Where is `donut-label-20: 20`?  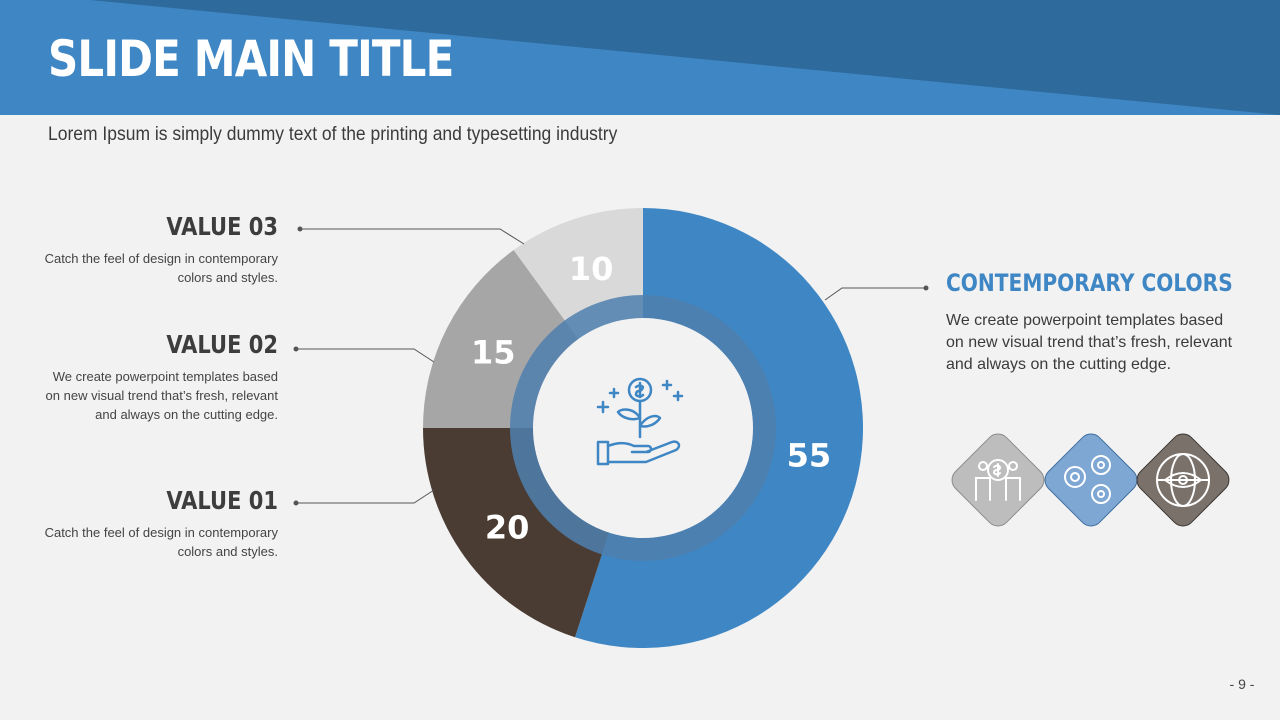
donut-label-20: 20 is located at coordinates (507, 528).